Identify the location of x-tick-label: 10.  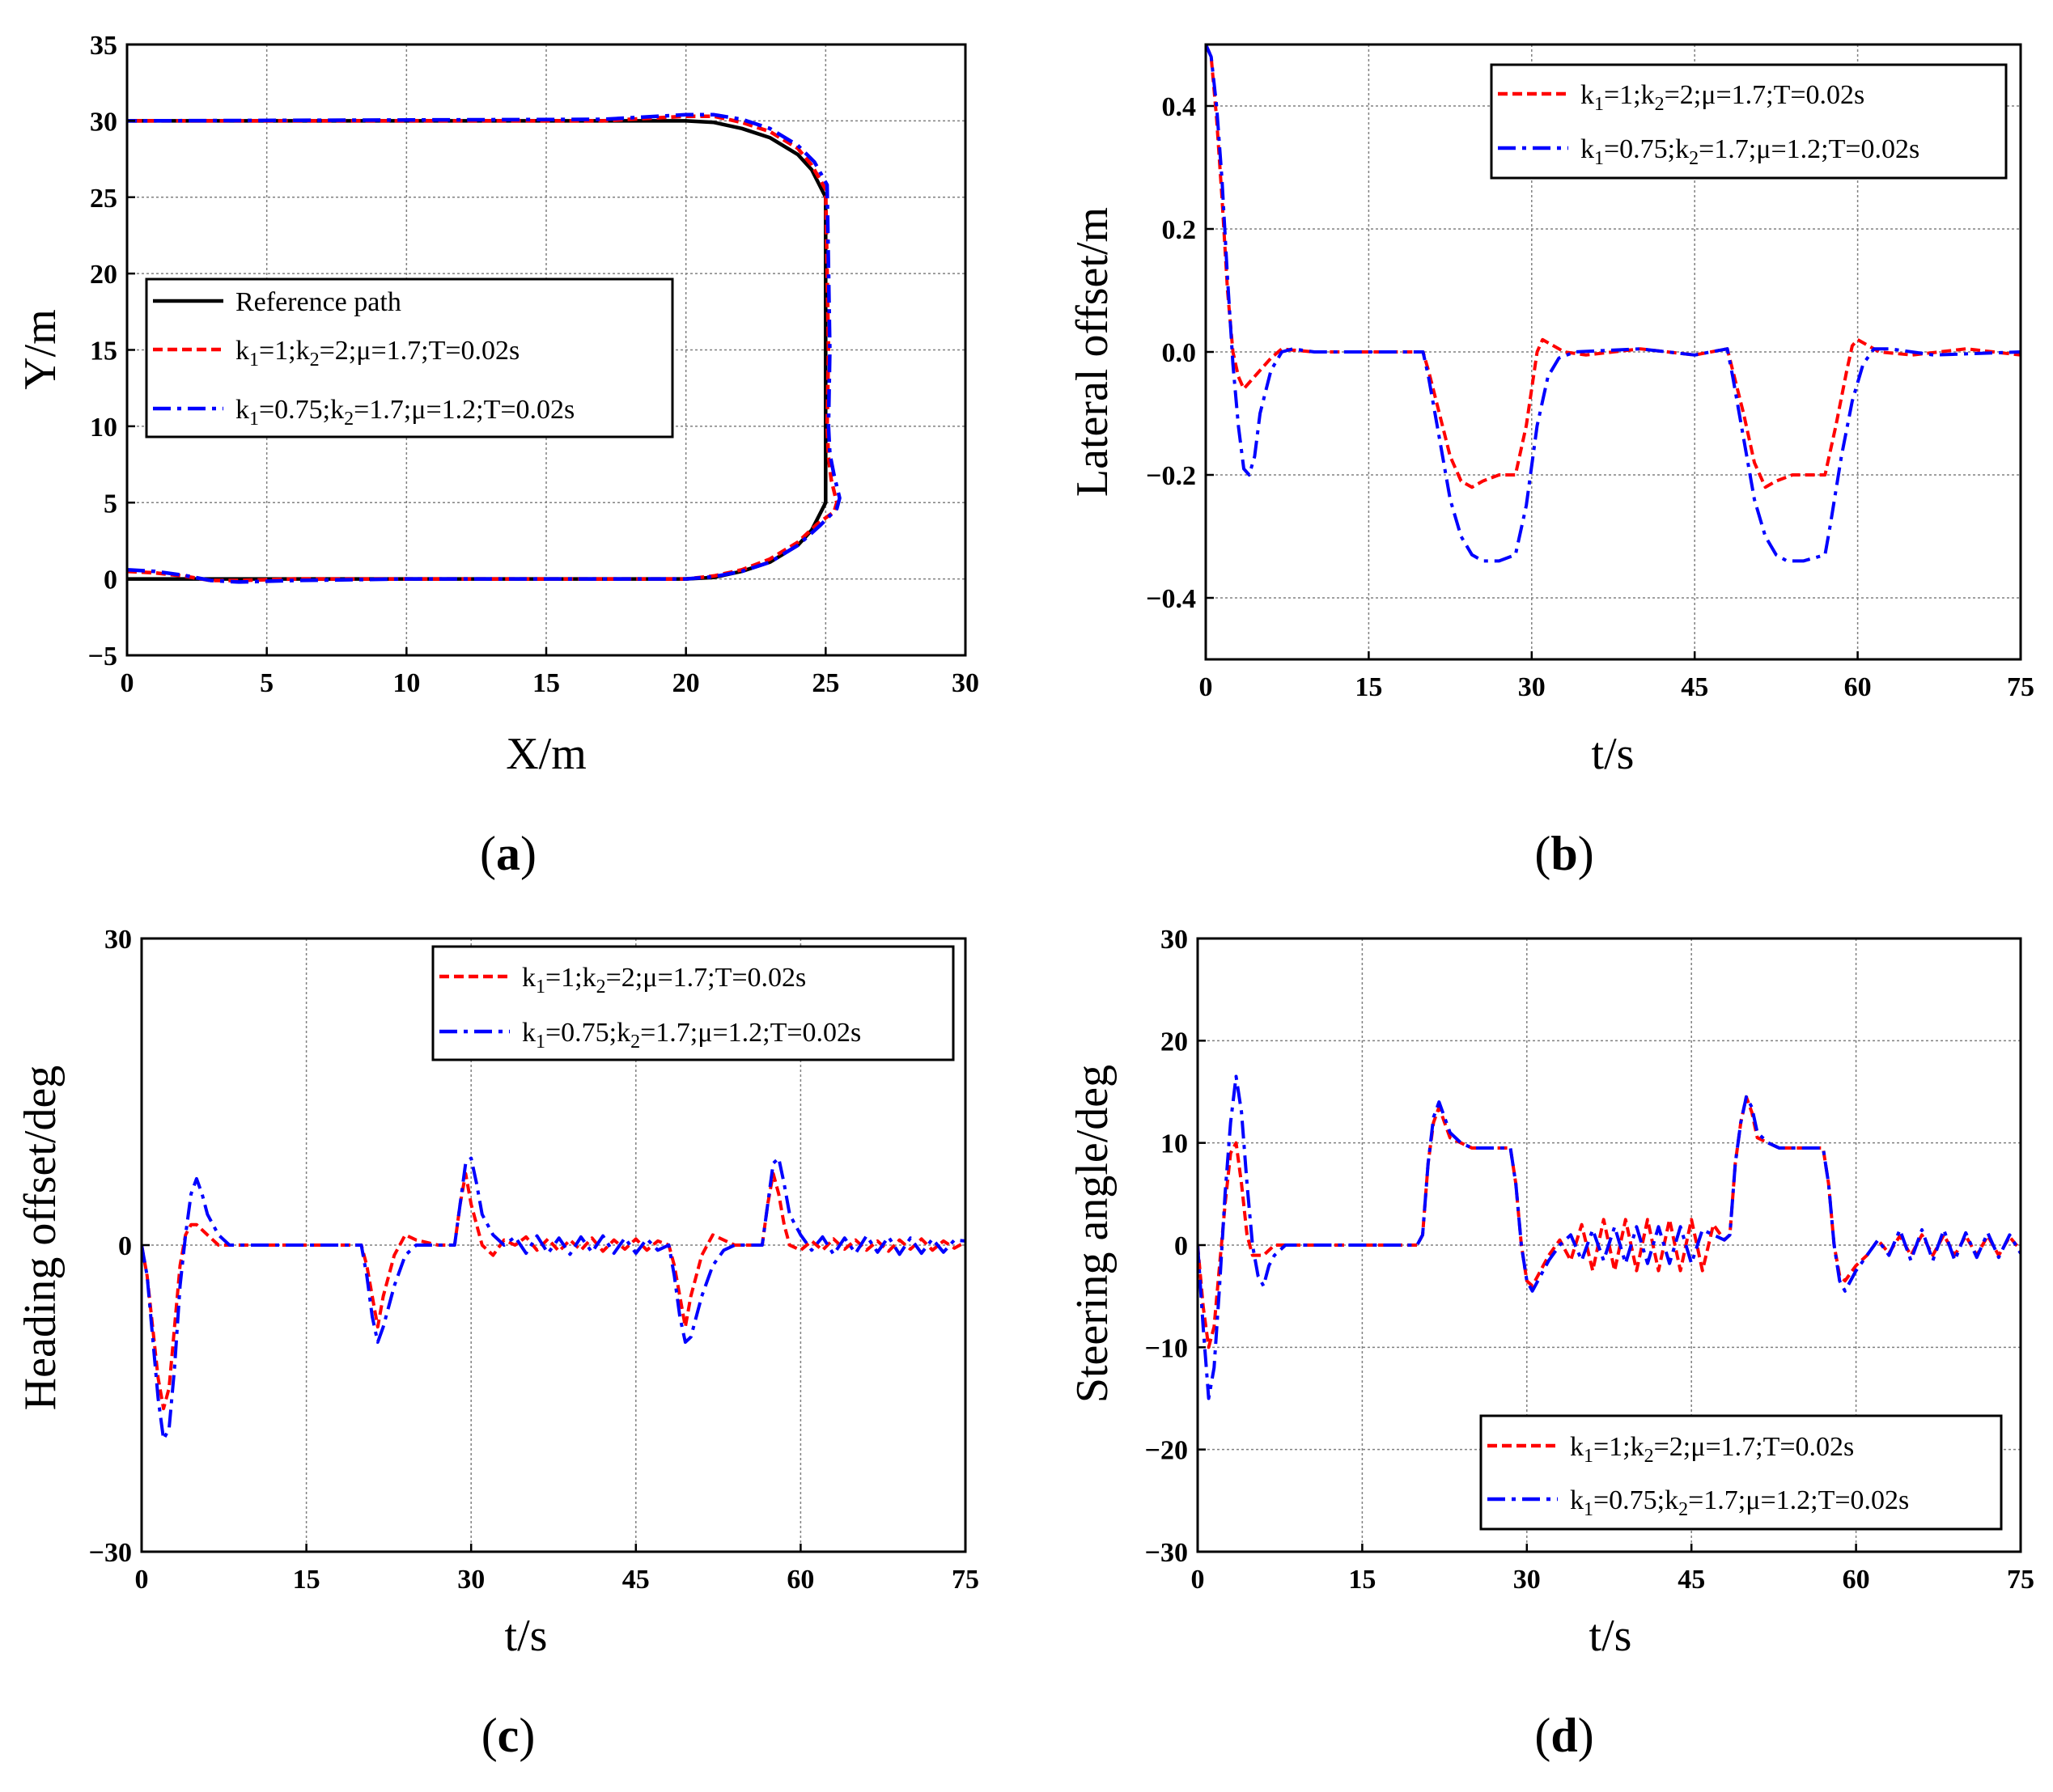
(406, 683).